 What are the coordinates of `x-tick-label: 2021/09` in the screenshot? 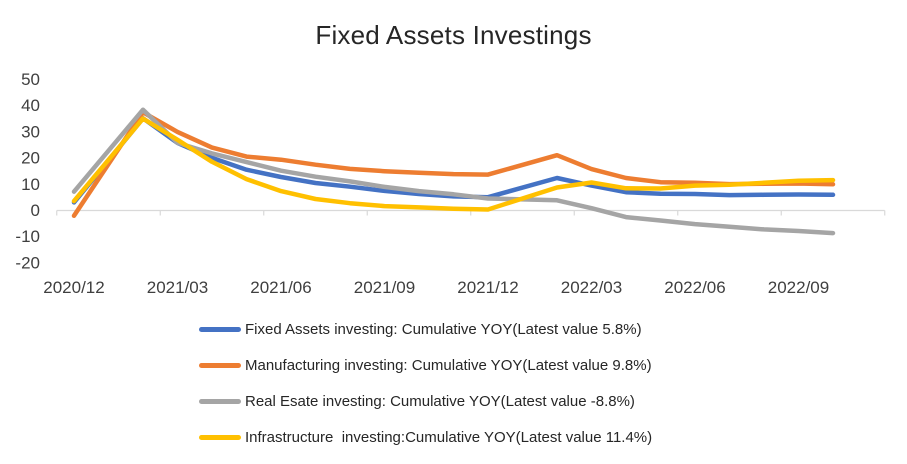 It's located at (384, 287).